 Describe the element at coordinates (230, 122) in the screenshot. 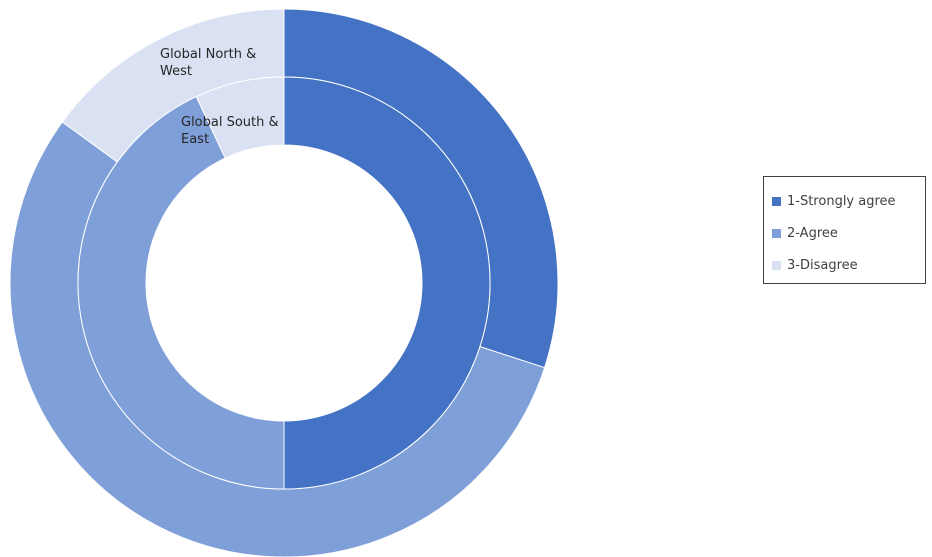

I see `inner-ring-label-line-1: Global South &` at that location.